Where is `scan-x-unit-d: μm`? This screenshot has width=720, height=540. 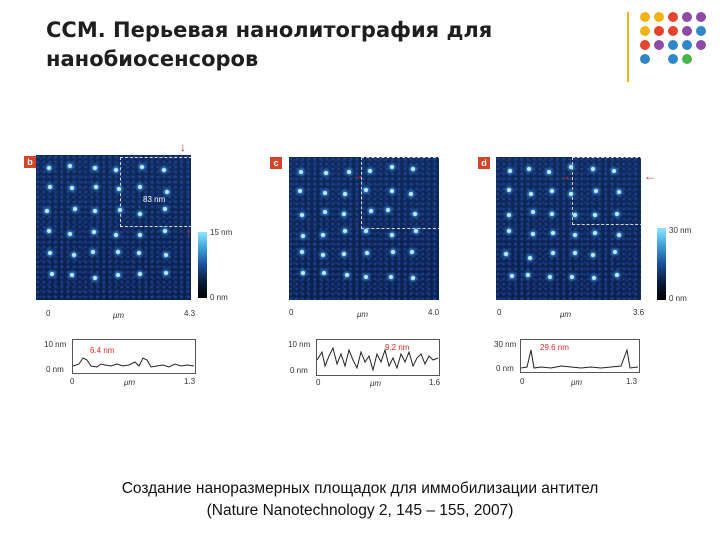
scan-x-unit-d: μm is located at coordinates (577, 382).